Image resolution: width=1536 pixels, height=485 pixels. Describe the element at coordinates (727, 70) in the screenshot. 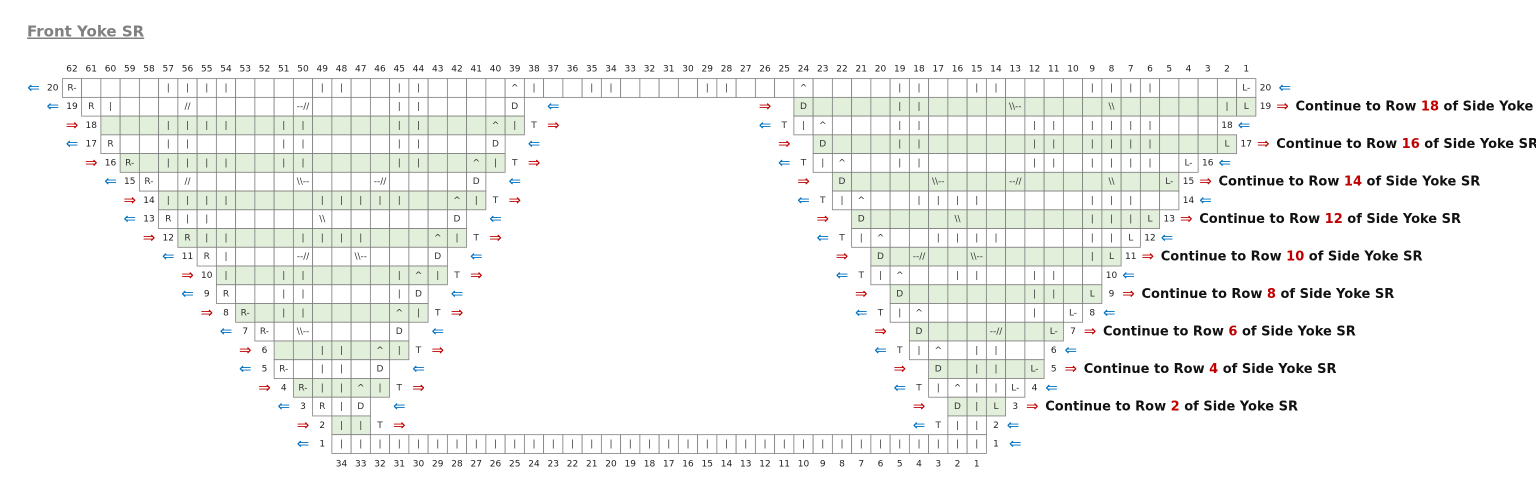

I see `column-number: 28` at that location.